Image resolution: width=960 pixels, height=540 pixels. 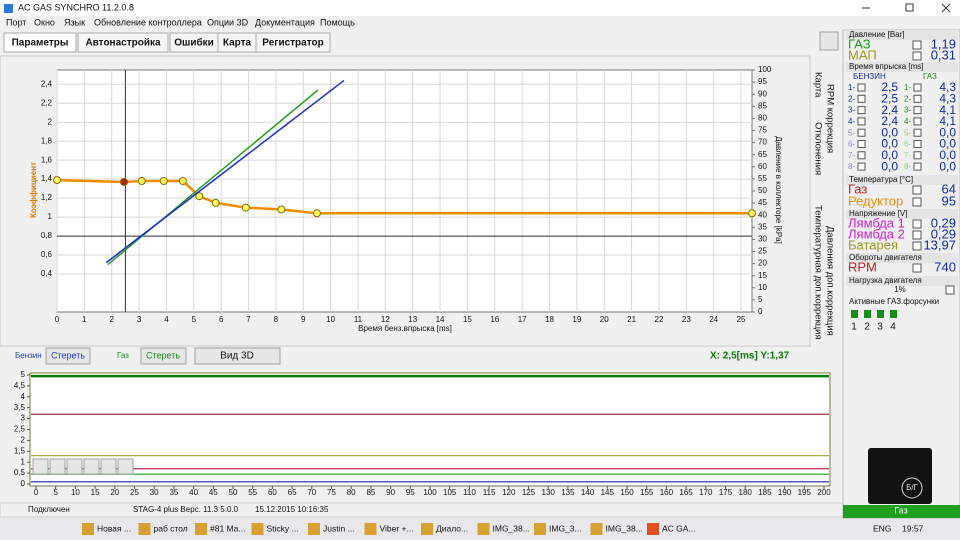 I want to click on toolbar-icon, so click(x=829, y=41).